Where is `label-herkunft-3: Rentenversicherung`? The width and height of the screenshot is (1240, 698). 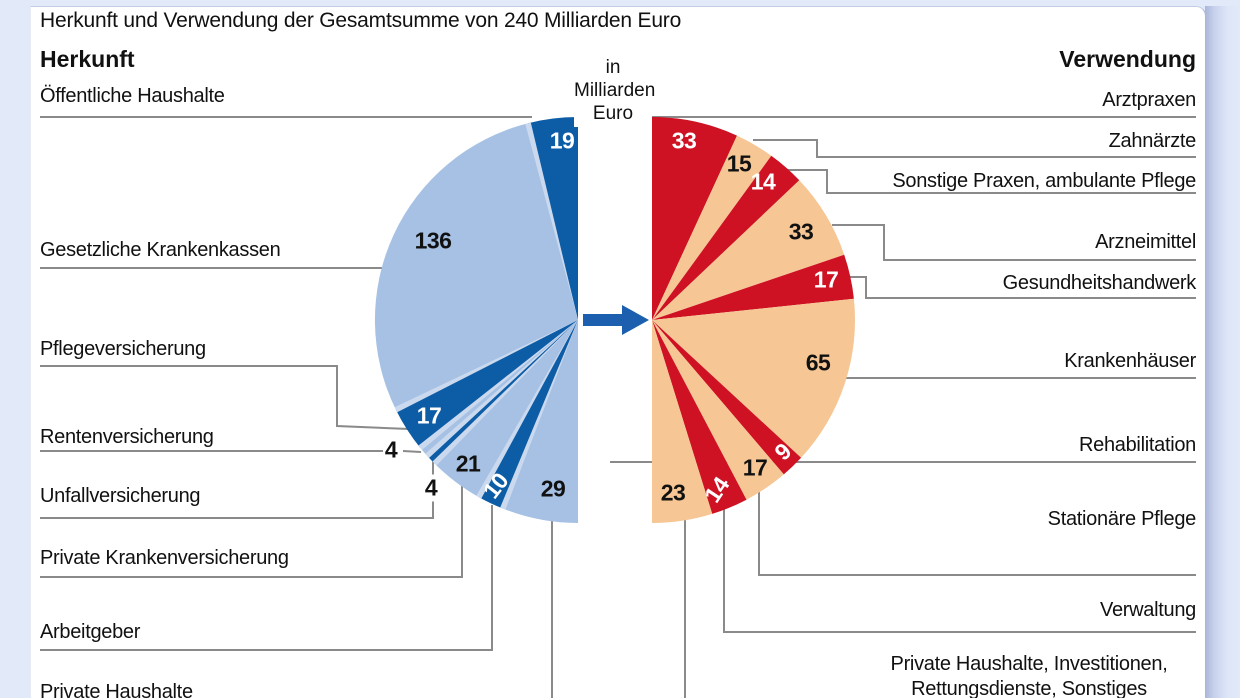 label-herkunft-3: Rentenversicherung is located at coordinates (127, 437).